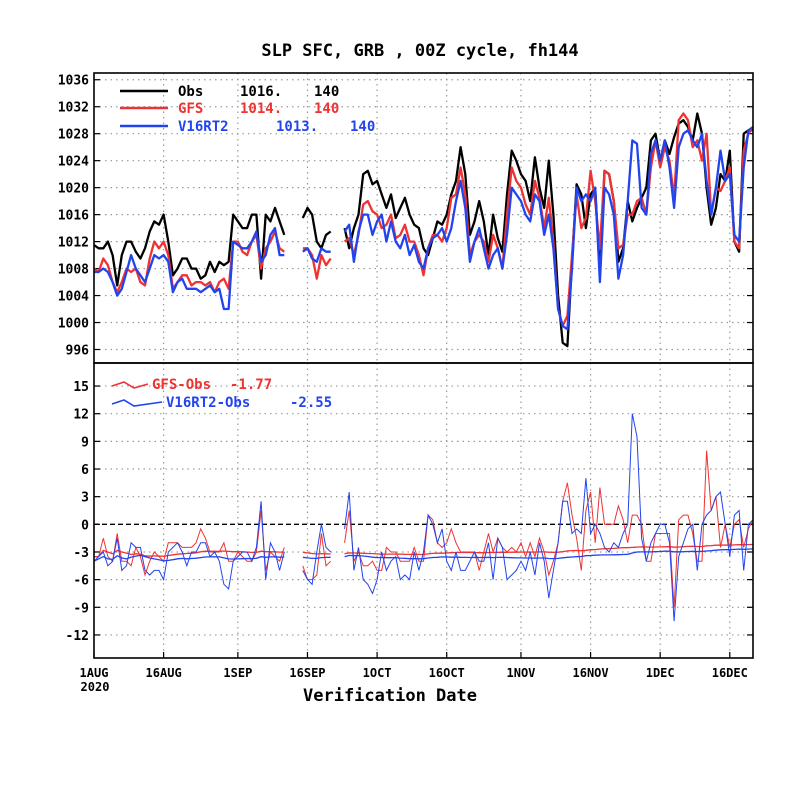  Describe the element at coordinates (311, 403) in the screenshot. I see `legend-value-v16rt2-obs: -2.55` at that location.